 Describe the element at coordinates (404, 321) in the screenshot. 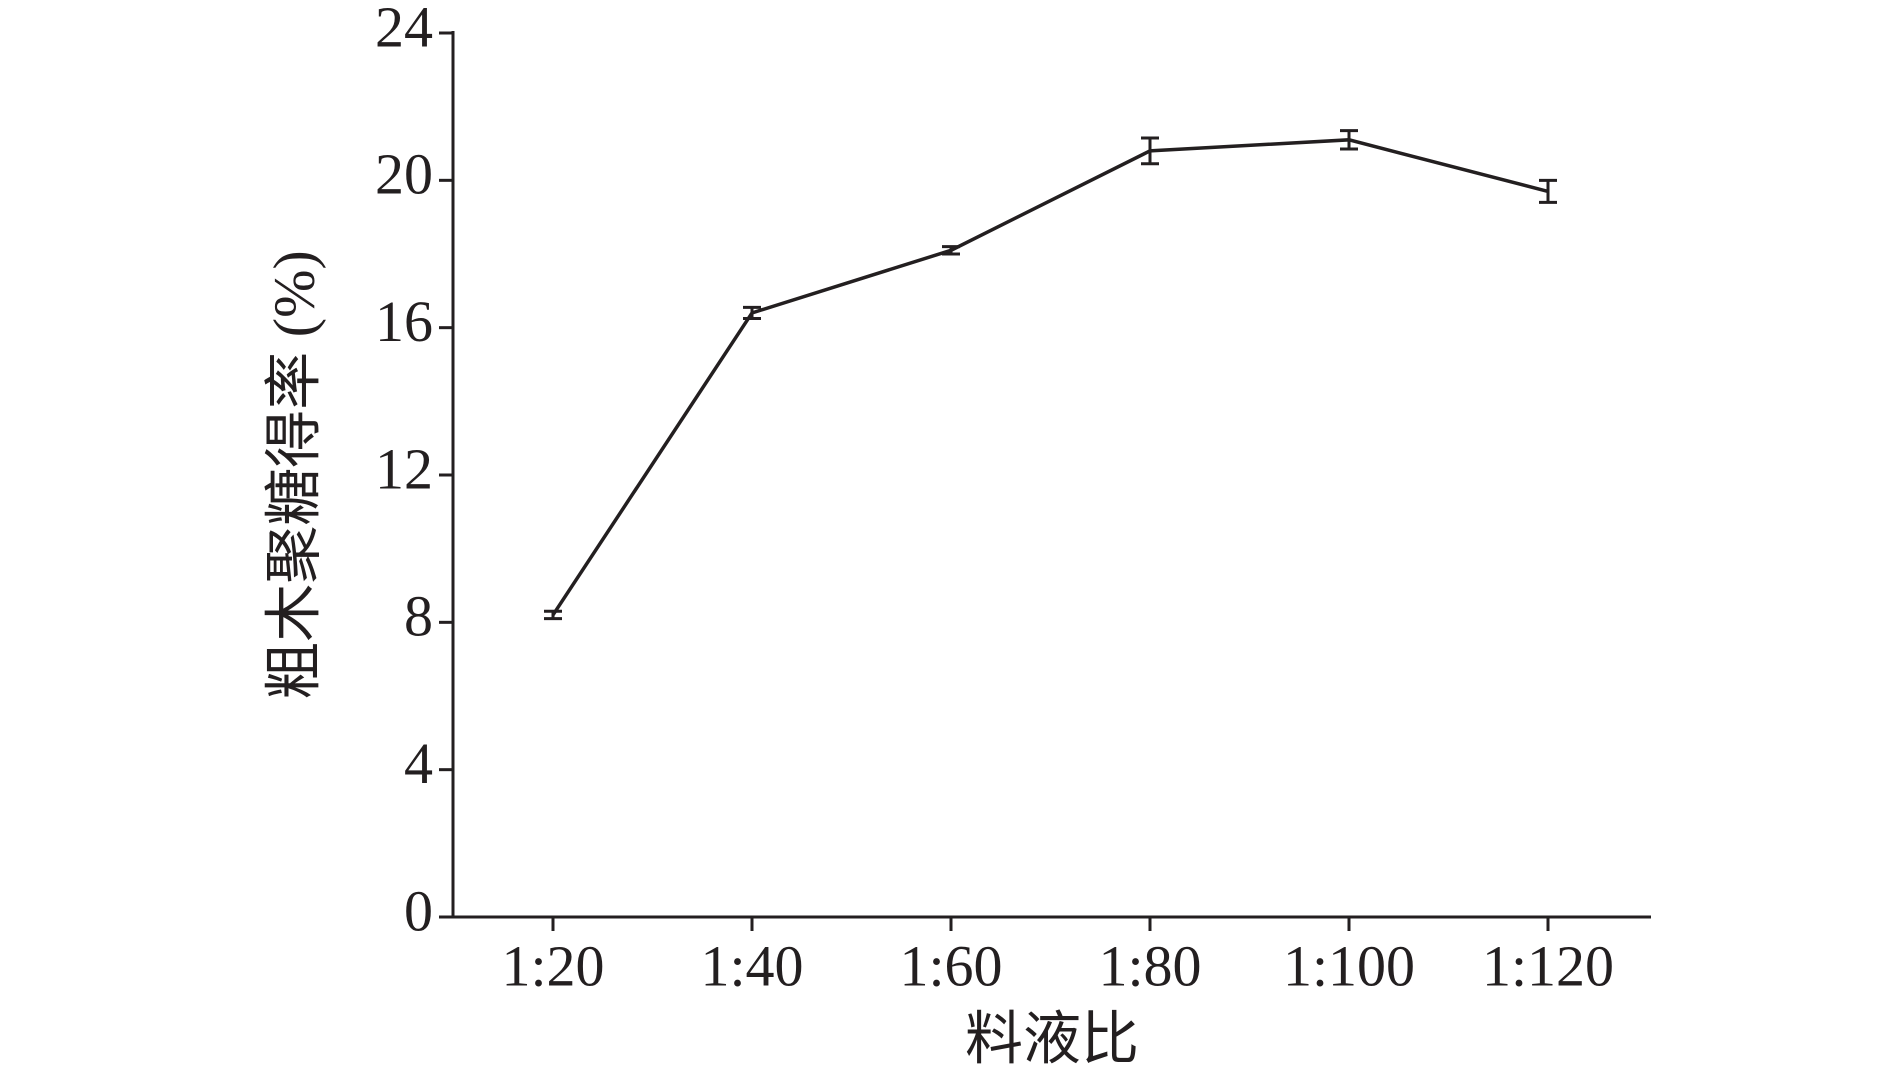

I see `y-tick-label: 16` at that location.